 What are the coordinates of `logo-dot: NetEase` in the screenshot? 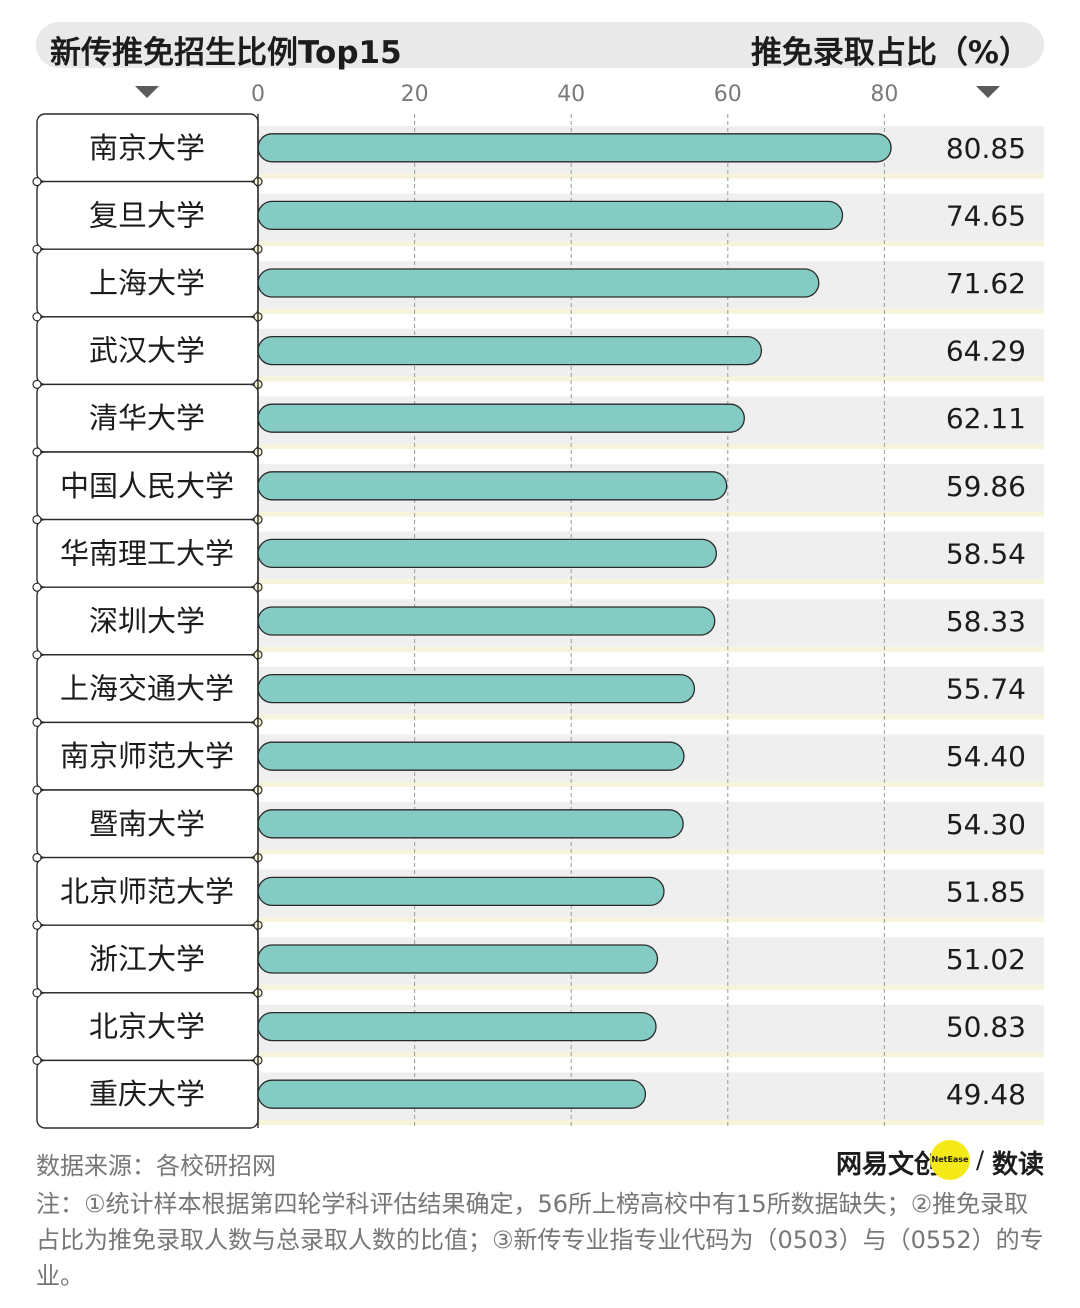 It's located at (950, 1160).